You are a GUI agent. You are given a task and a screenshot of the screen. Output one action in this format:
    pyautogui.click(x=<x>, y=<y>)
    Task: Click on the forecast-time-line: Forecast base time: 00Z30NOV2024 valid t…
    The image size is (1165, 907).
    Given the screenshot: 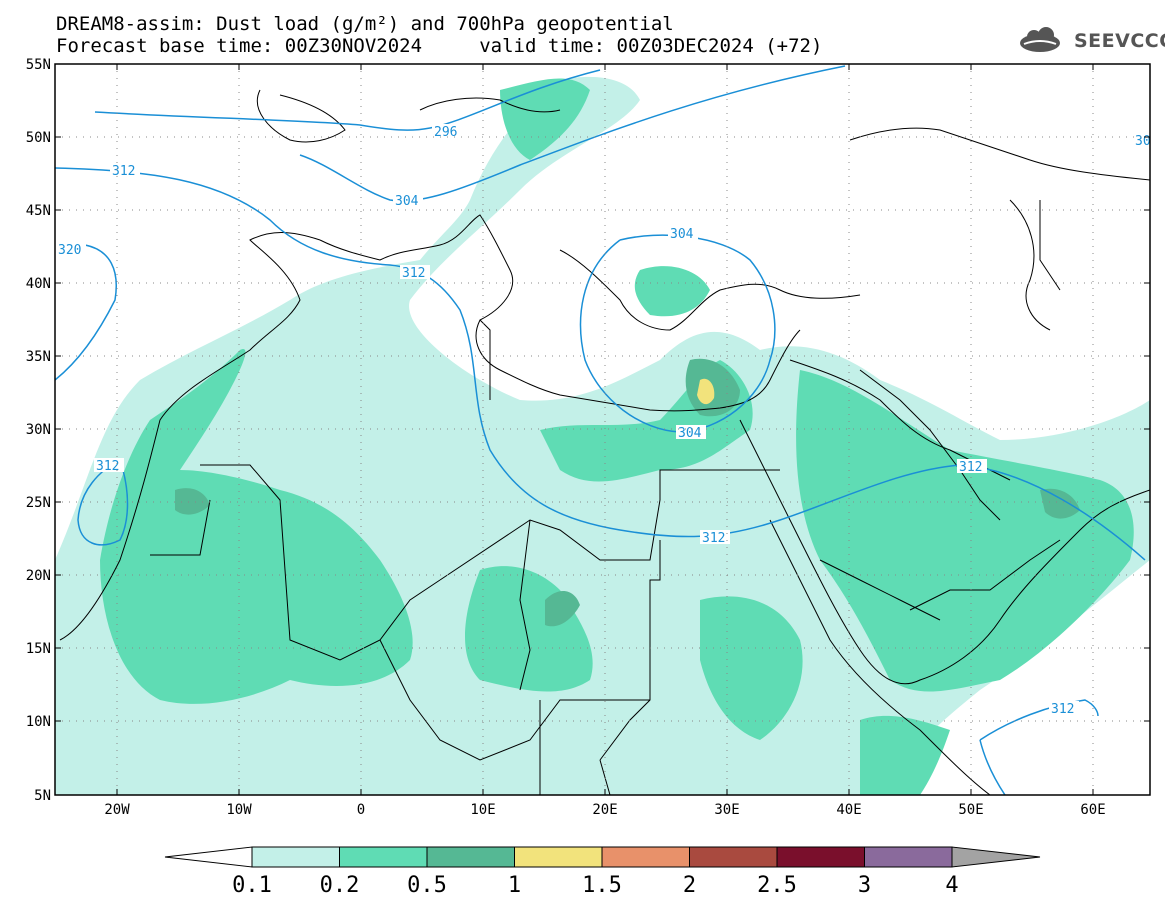 What is the action you would take?
    pyautogui.click(x=439, y=46)
    